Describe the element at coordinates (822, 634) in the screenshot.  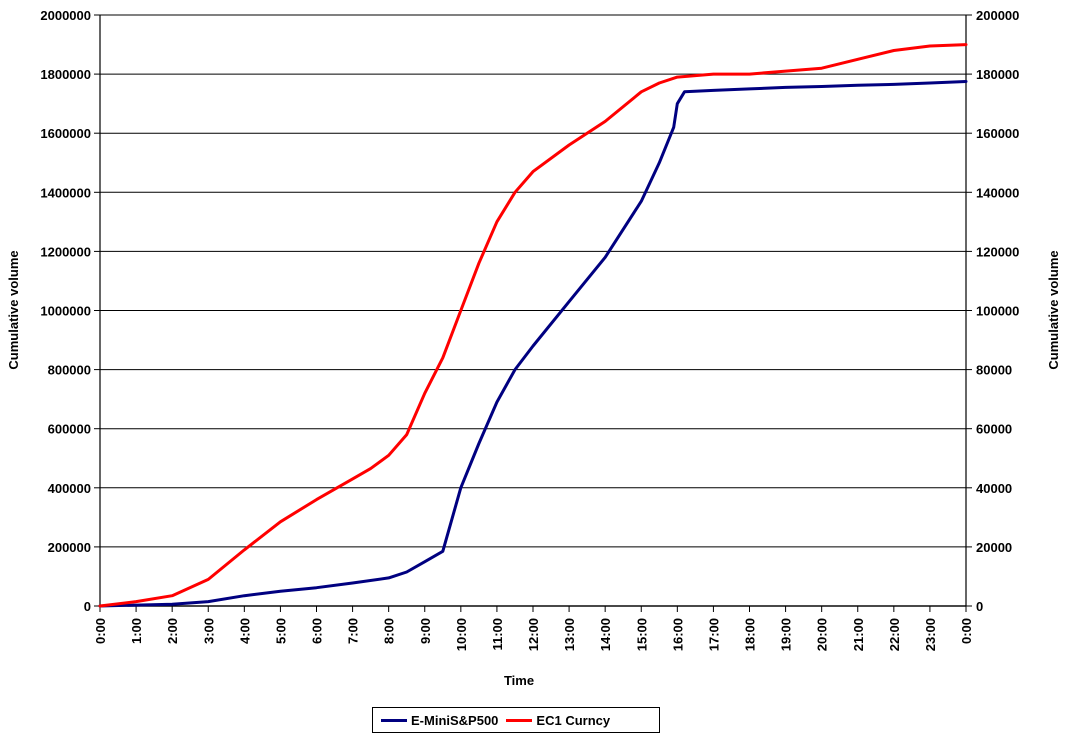
I see `x-tick-label: 20:00` at that location.